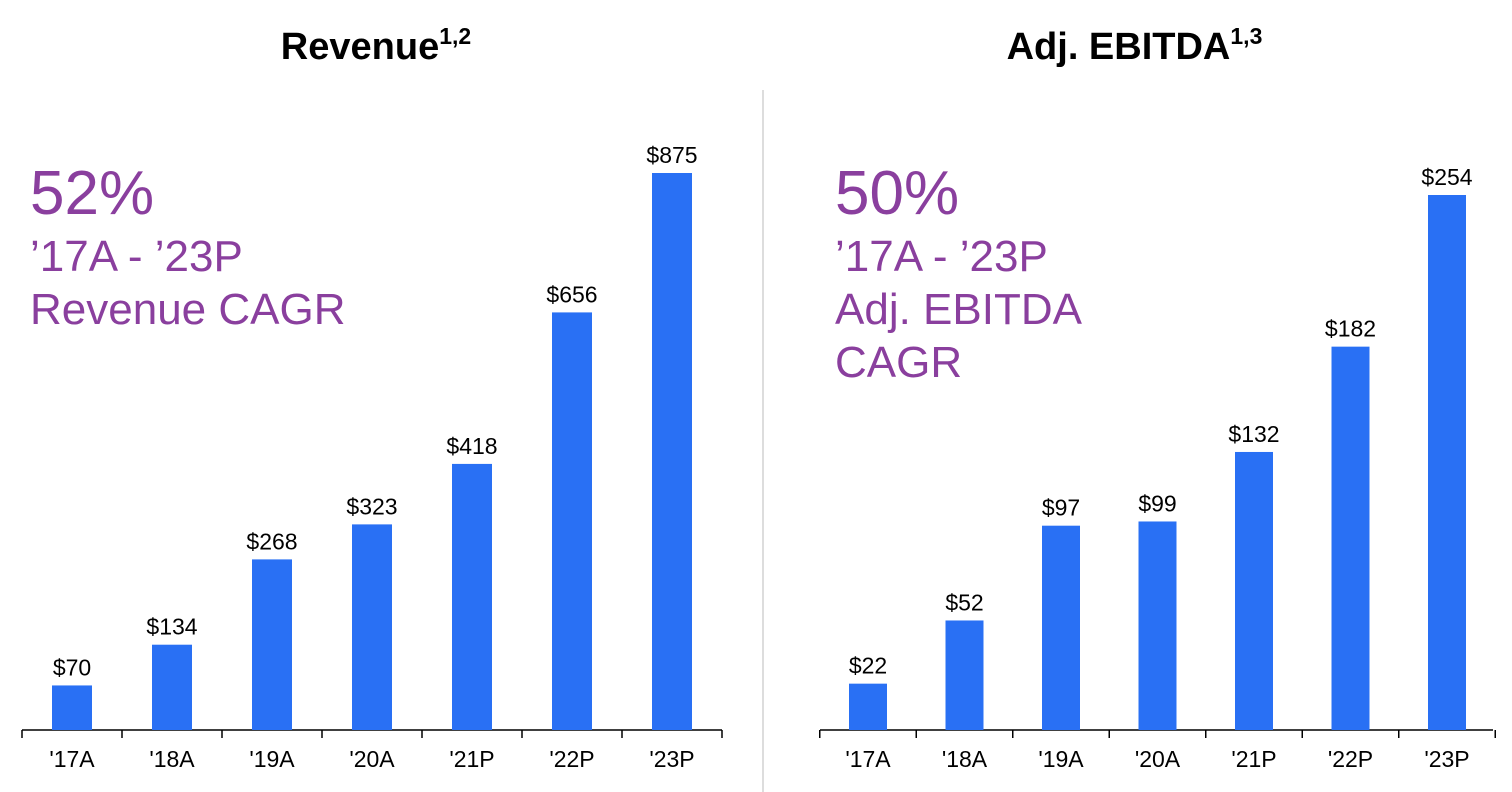 This screenshot has height=792, width=1512. Describe the element at coordinates (188, 309) in the screenshot. I see `revenue-cagr-label: Revenue CAGR` at that location.